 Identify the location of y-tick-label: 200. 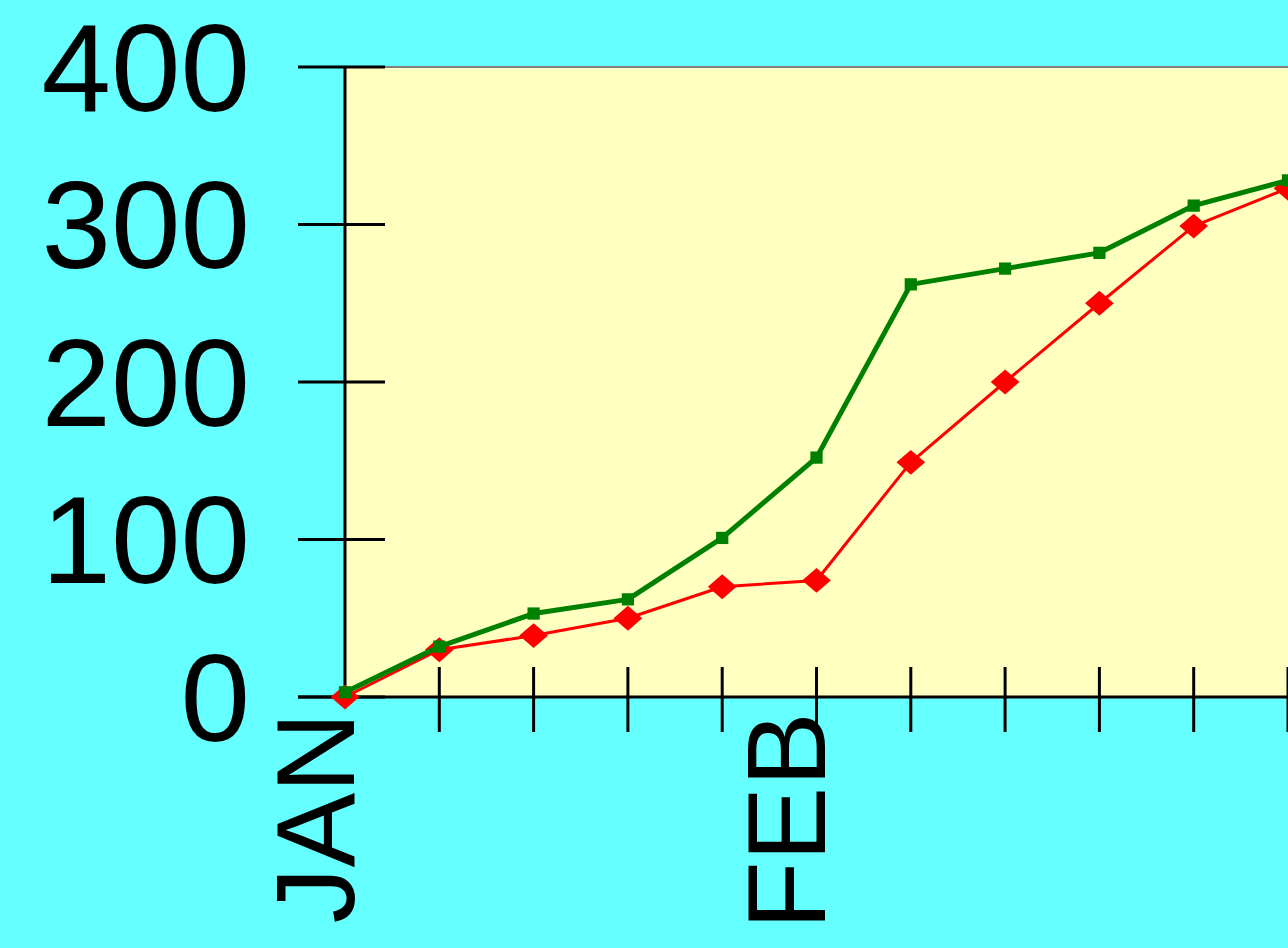
(145, 382).